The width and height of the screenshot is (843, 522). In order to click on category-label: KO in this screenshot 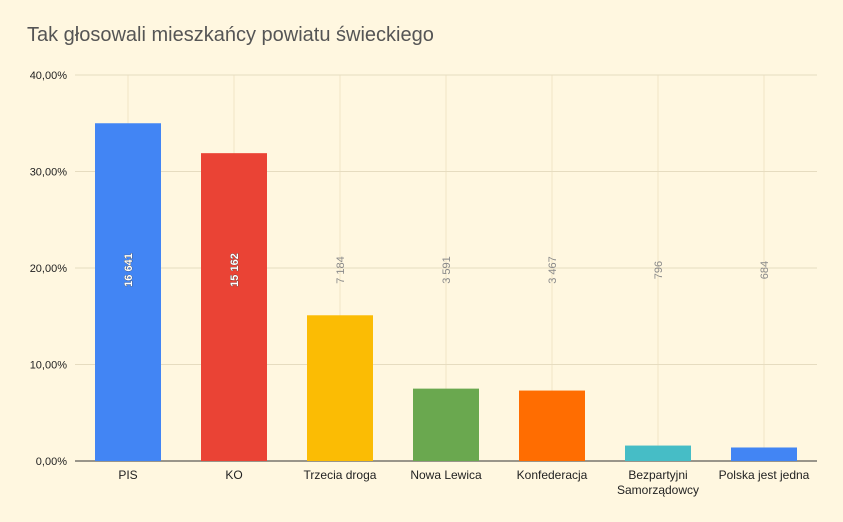, I will do `click(233, 475)`.